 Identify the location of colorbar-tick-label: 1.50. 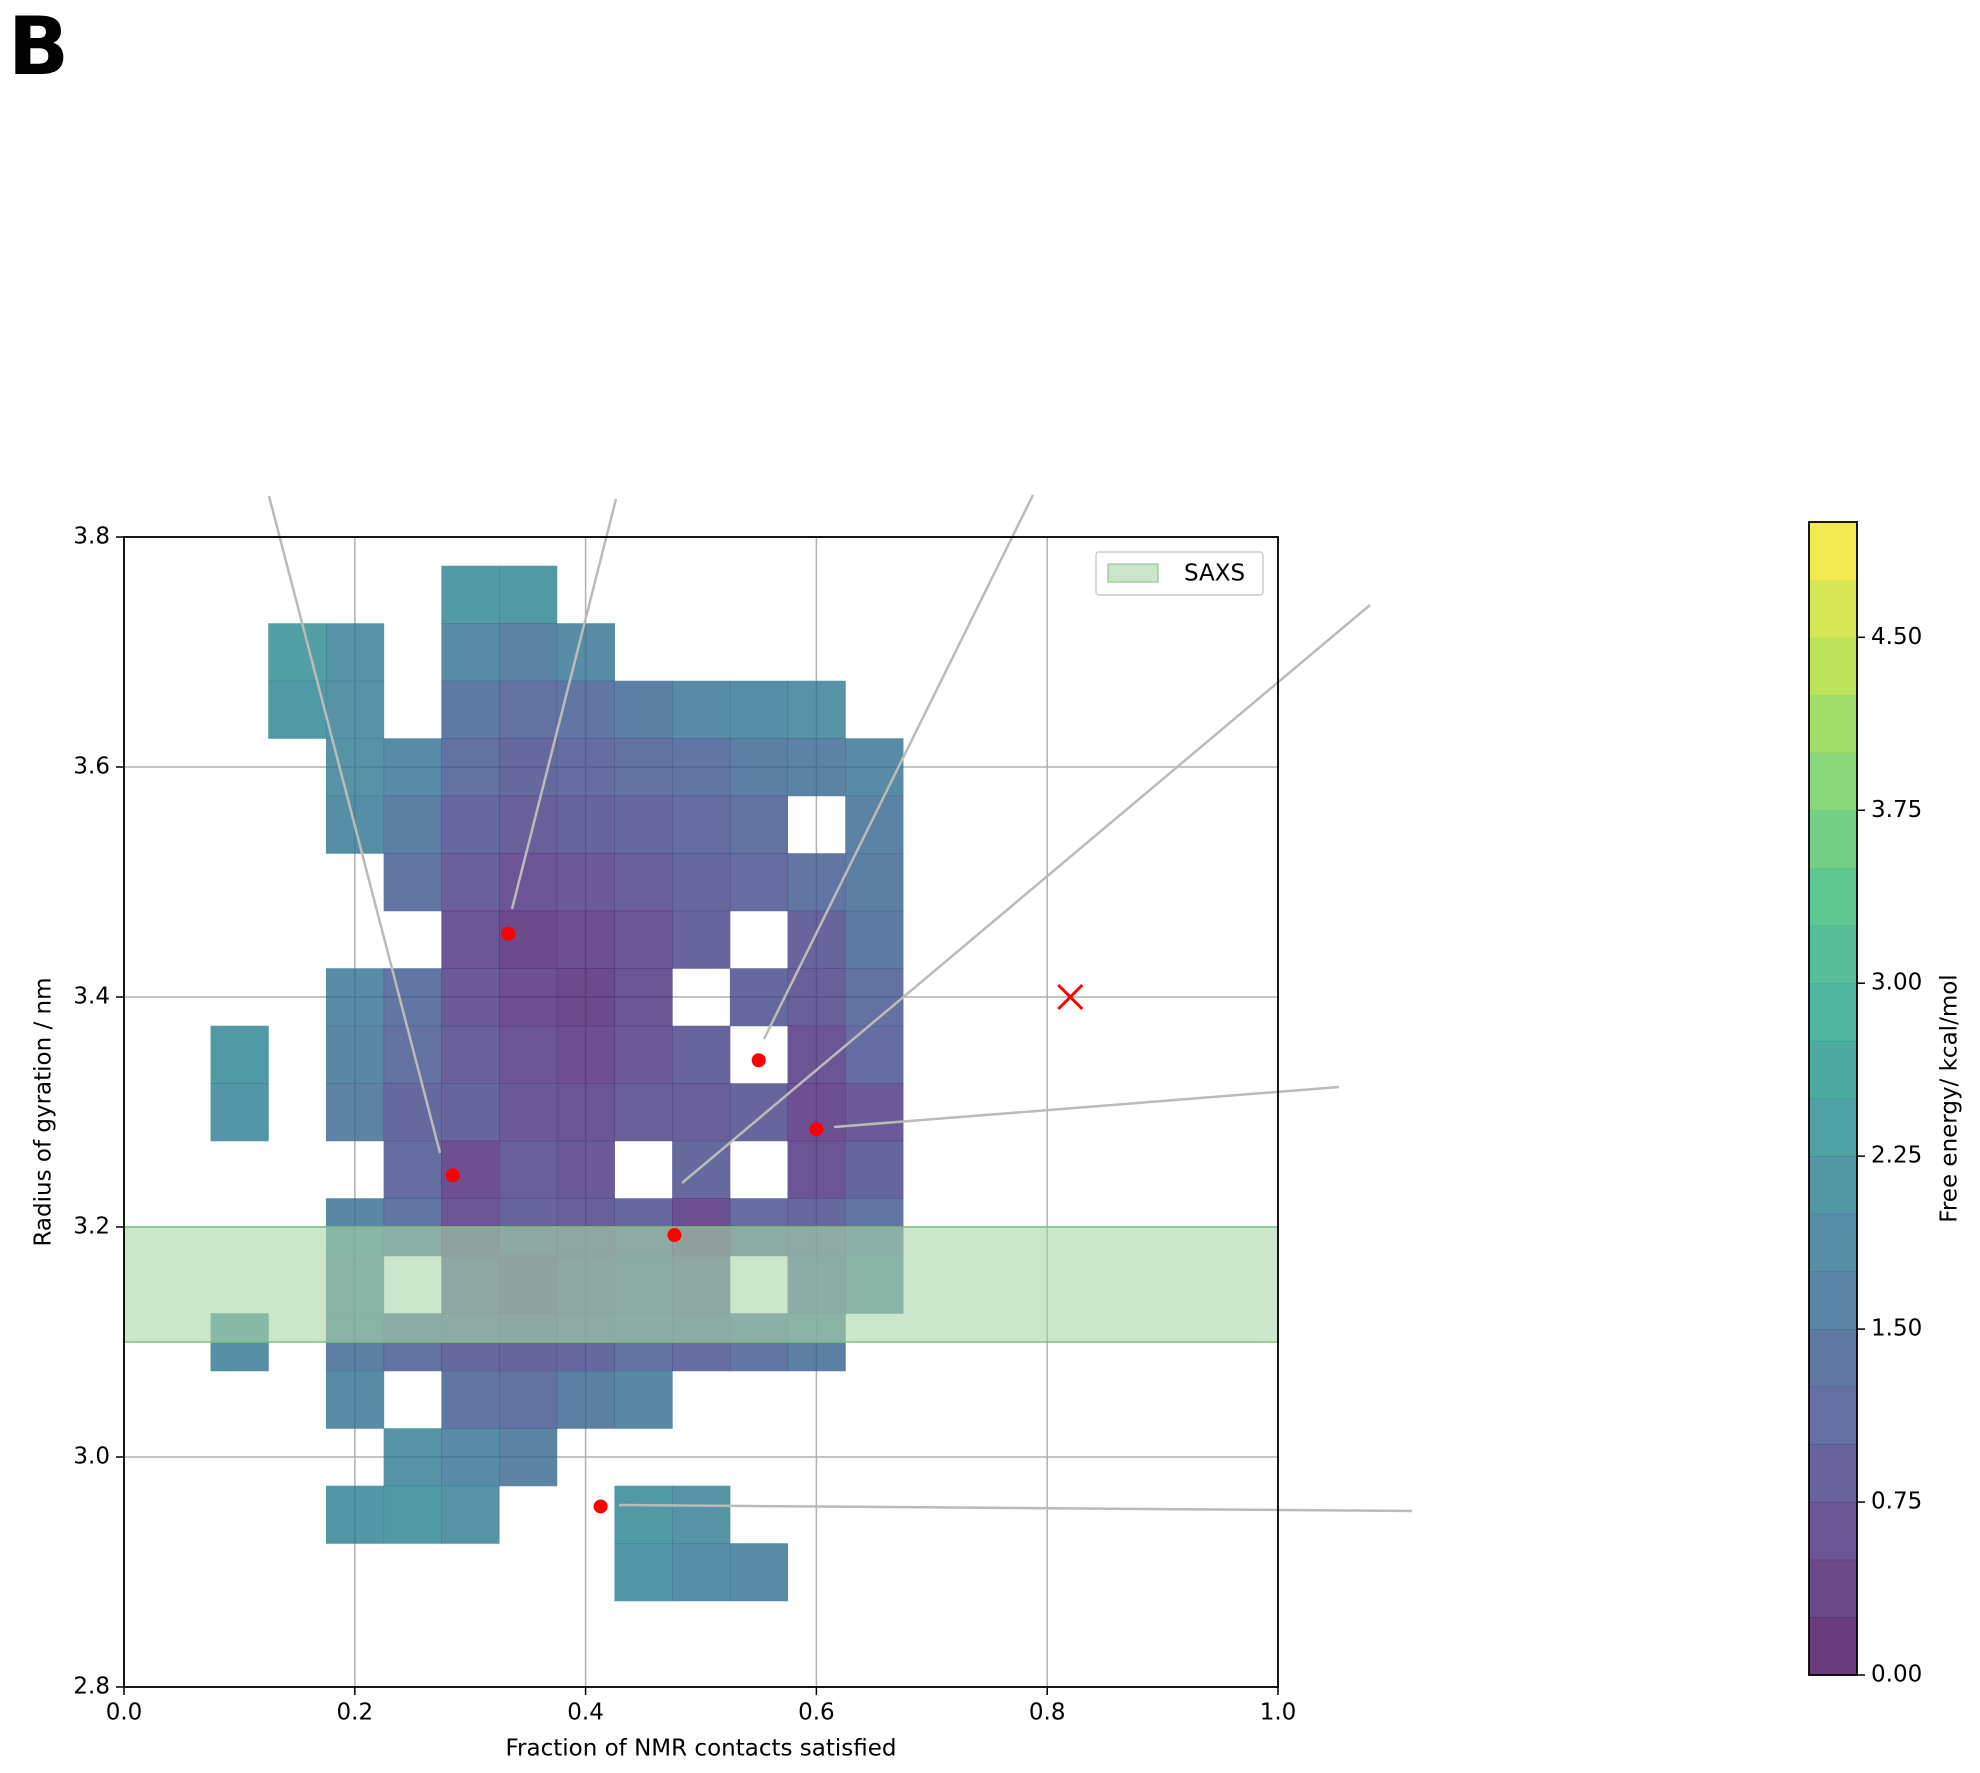
(1896, 1329).